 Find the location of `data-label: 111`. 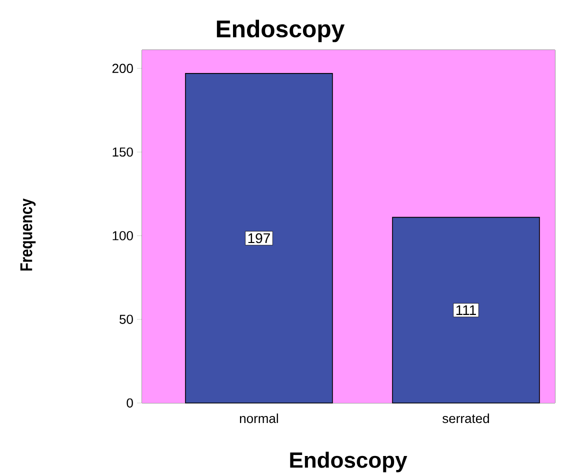

data-label: 111 is located at coordinates (466, 311).